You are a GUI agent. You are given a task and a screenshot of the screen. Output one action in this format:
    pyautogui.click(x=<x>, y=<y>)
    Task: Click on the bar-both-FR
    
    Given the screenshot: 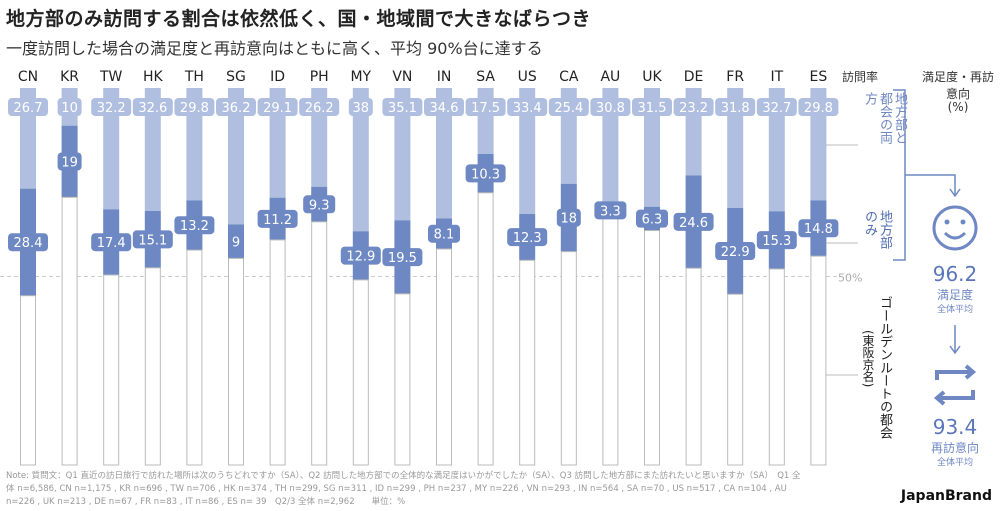 What is the action you would take?
    pyautogui.click(x=735, y=148)
    